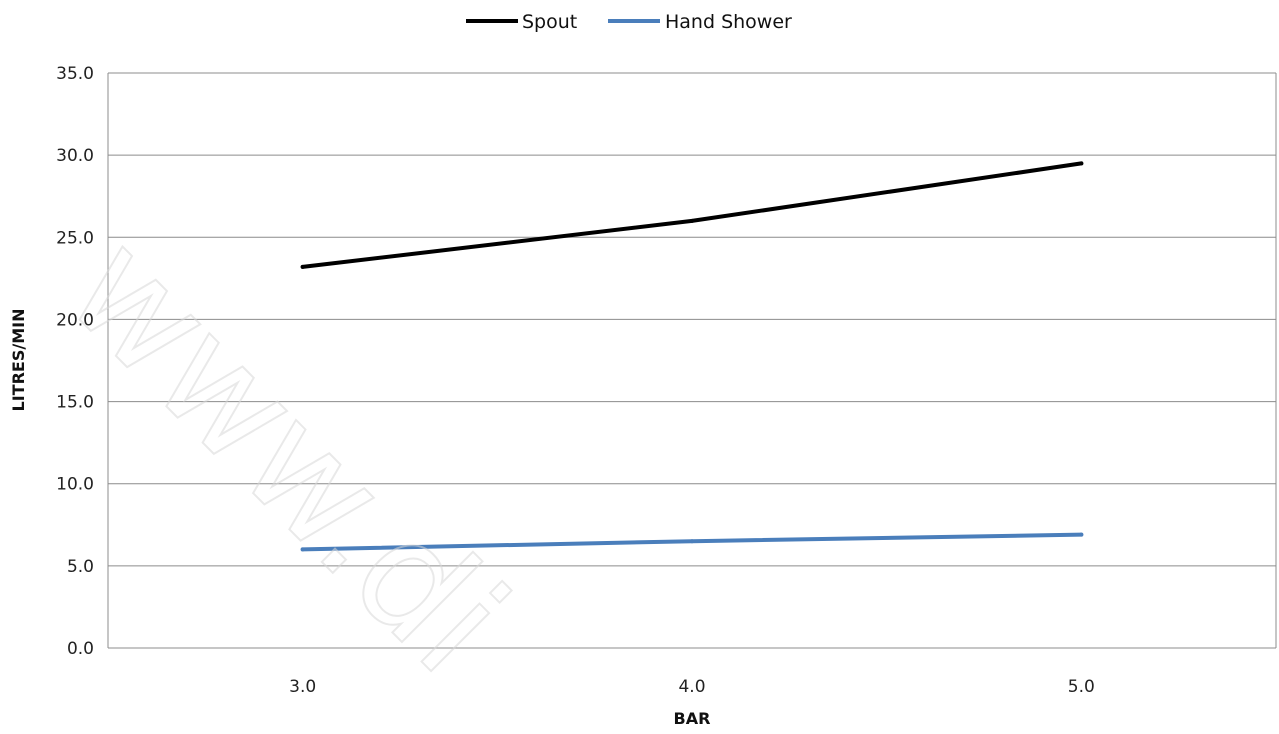  I want to click on legend-label: Hand Shower, so click(728, 22).